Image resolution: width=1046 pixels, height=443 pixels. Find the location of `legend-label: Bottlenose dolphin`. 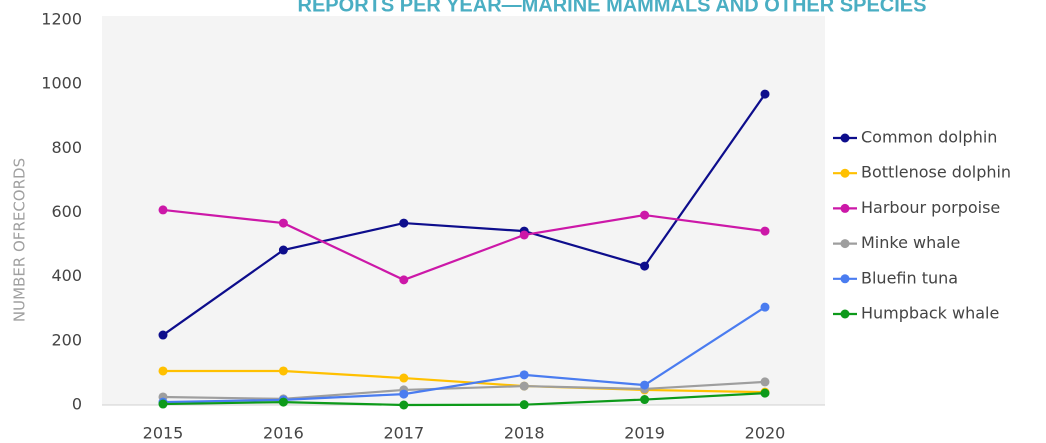

legend-label: Bottlenose dolphin is located at coordinates (936, 172).